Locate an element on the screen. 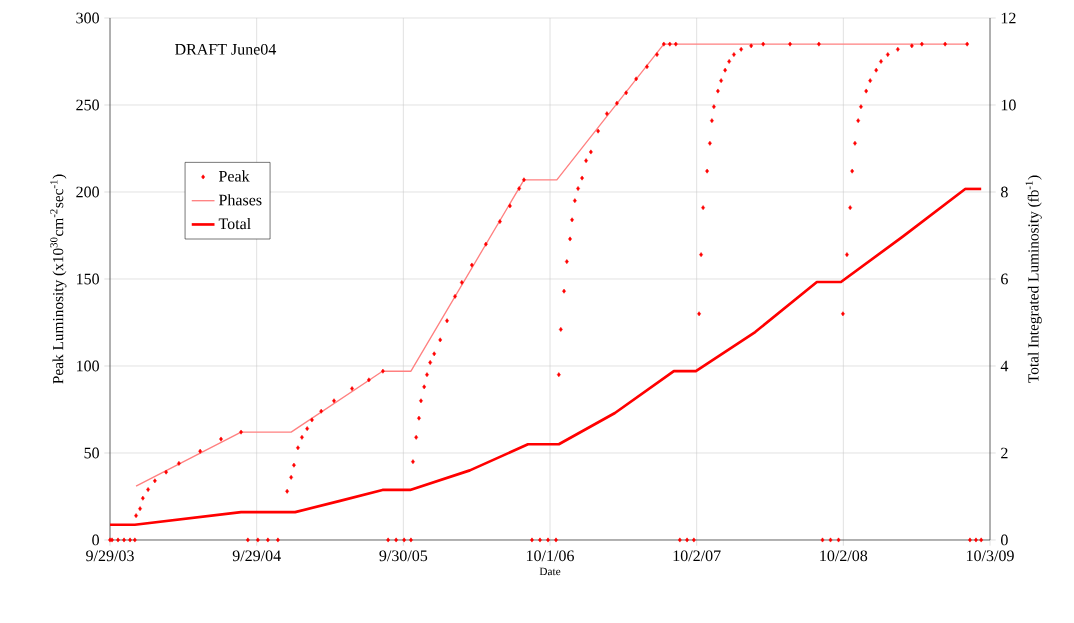 Image resolution: width=1074 pixels, height=623 pixels. y2-tick-label: 2 is located at coordinates (1004, 453).